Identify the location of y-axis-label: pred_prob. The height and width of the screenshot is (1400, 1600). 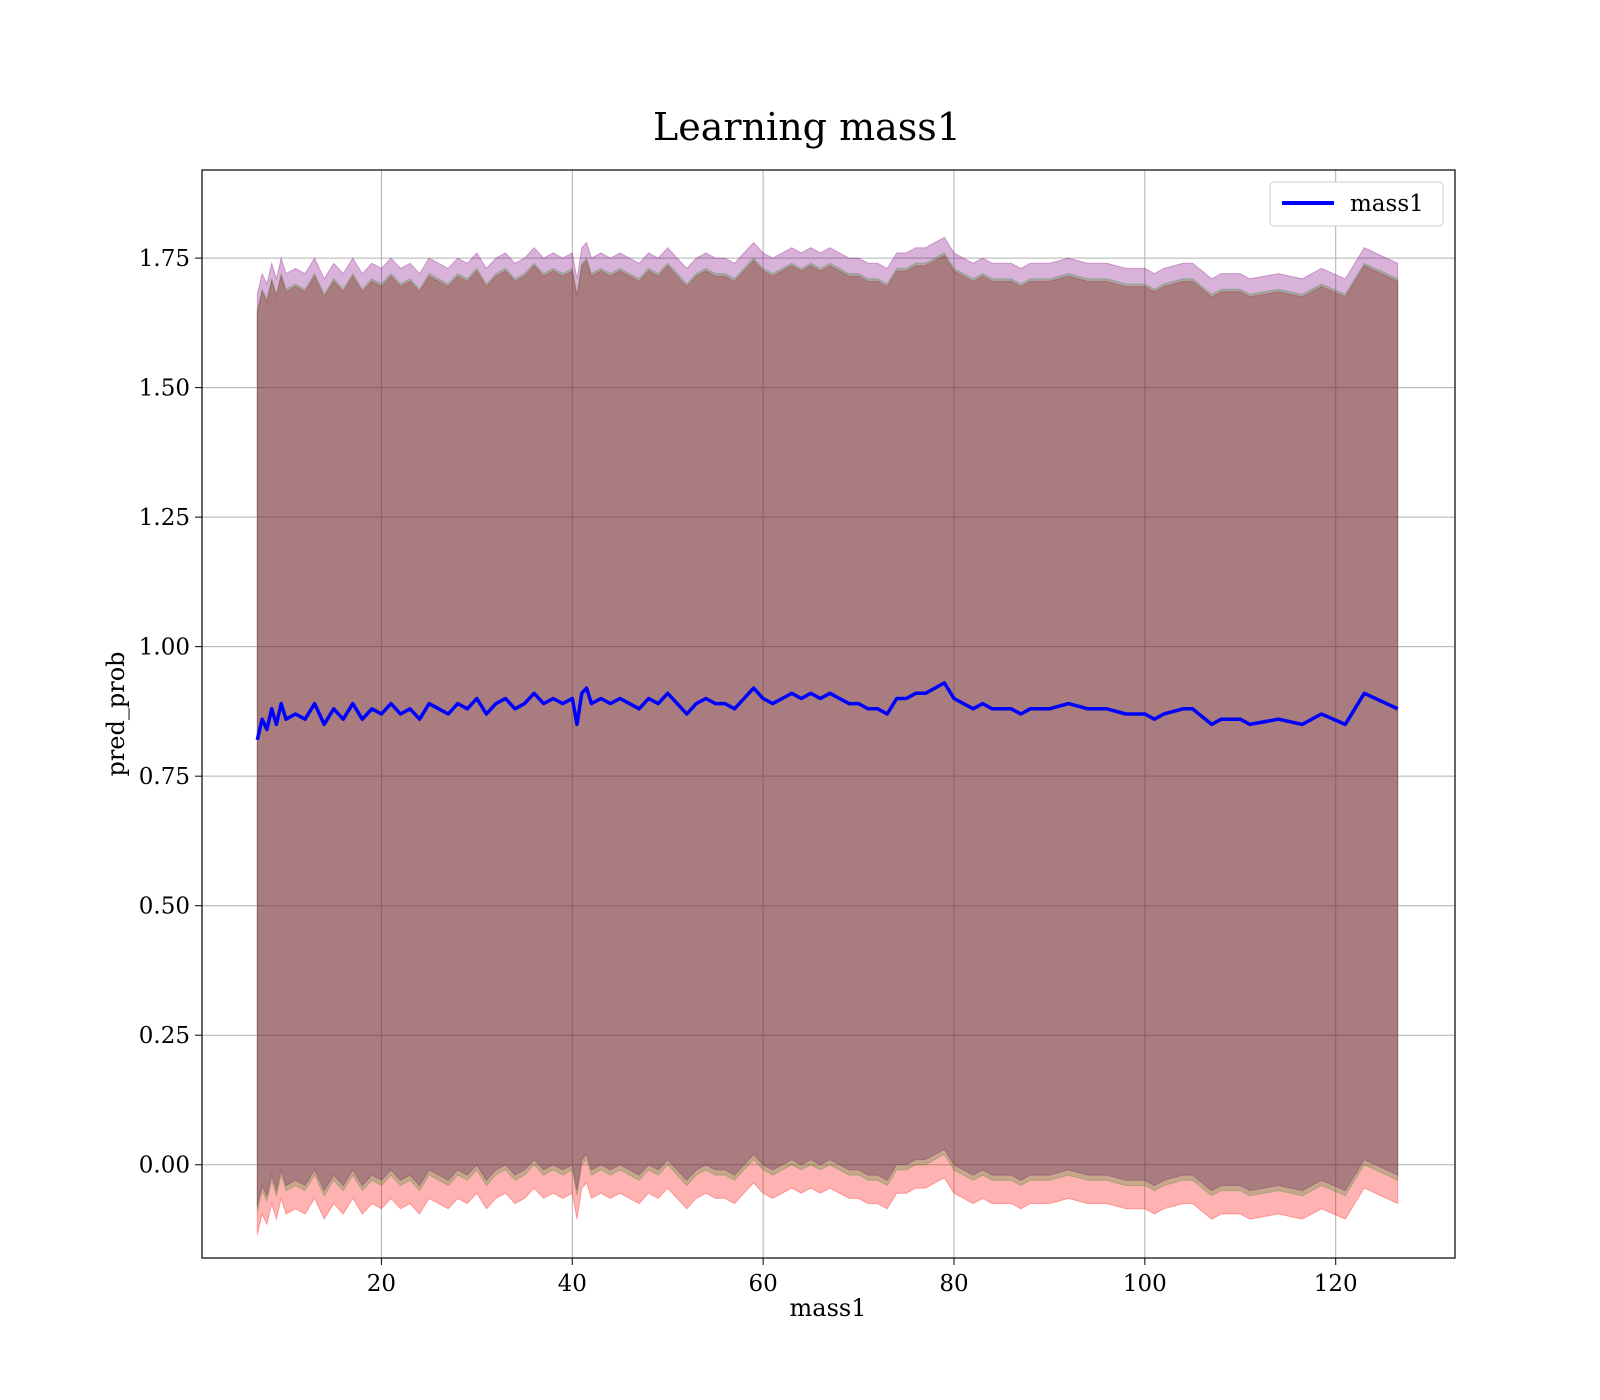
(116, 713).